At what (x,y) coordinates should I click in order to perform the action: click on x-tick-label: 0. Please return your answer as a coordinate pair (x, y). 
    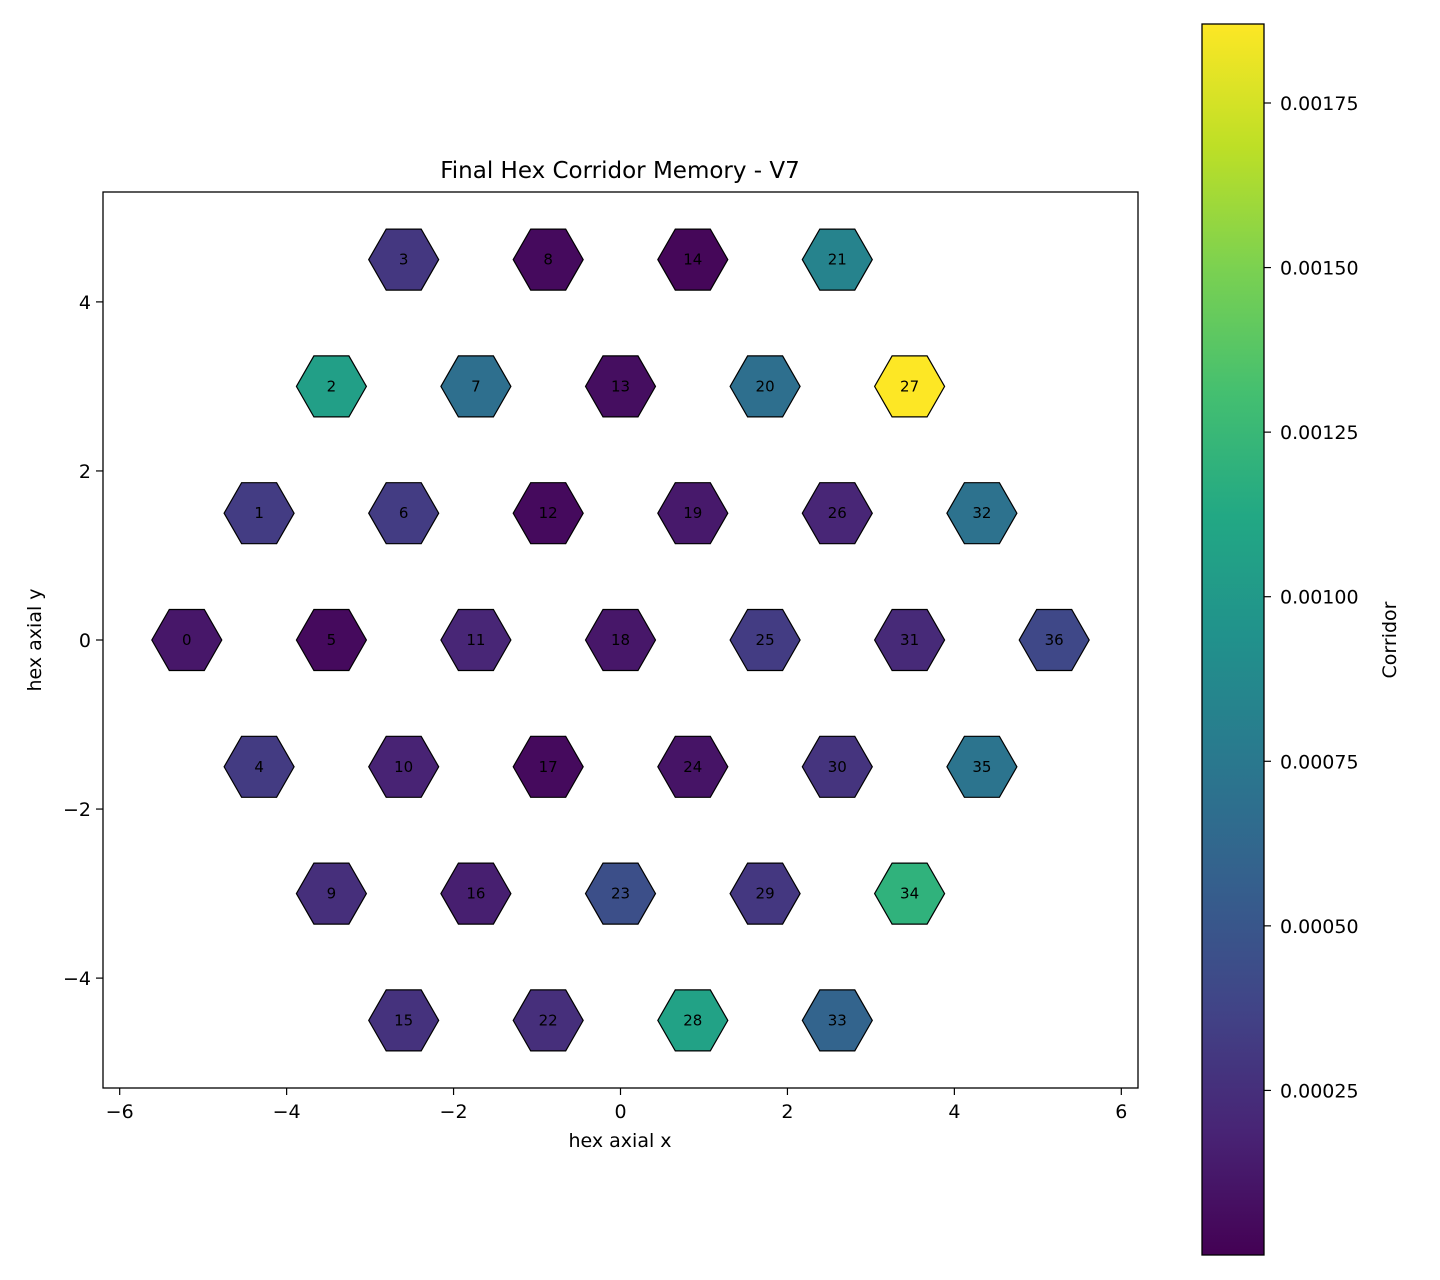
    Looking at the image, I should click on (620, 1112).